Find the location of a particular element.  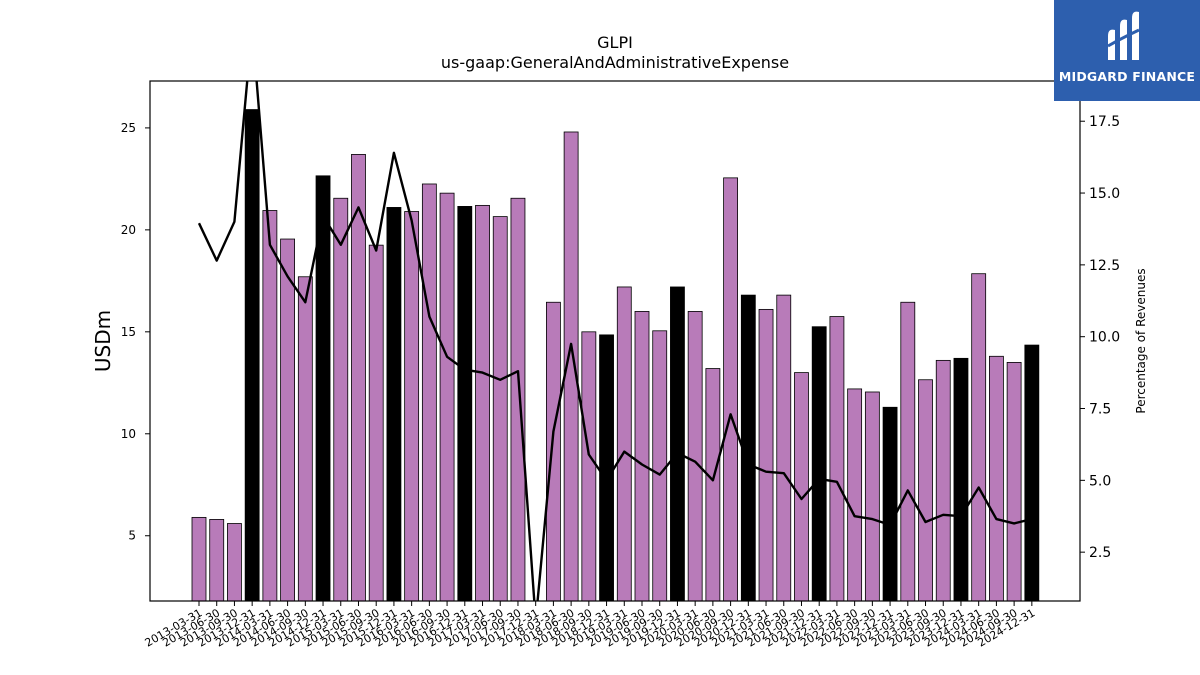

logo-mark-icon is located at coordinates (1123, 36).